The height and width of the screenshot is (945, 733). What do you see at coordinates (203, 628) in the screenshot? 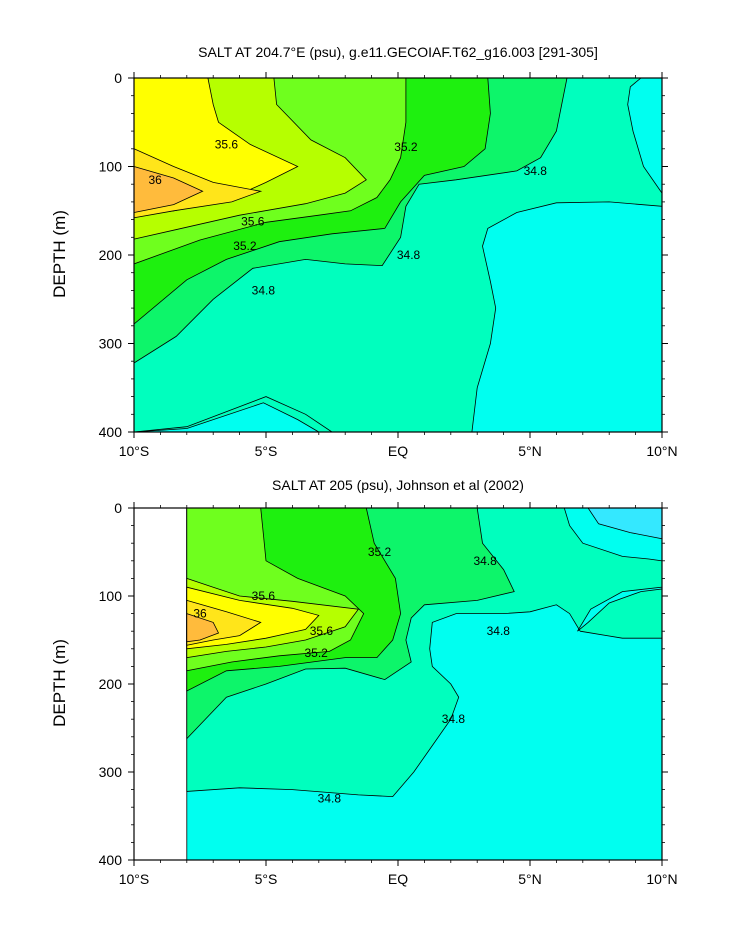
I see `contour-region` at bounding box center [203, 628].